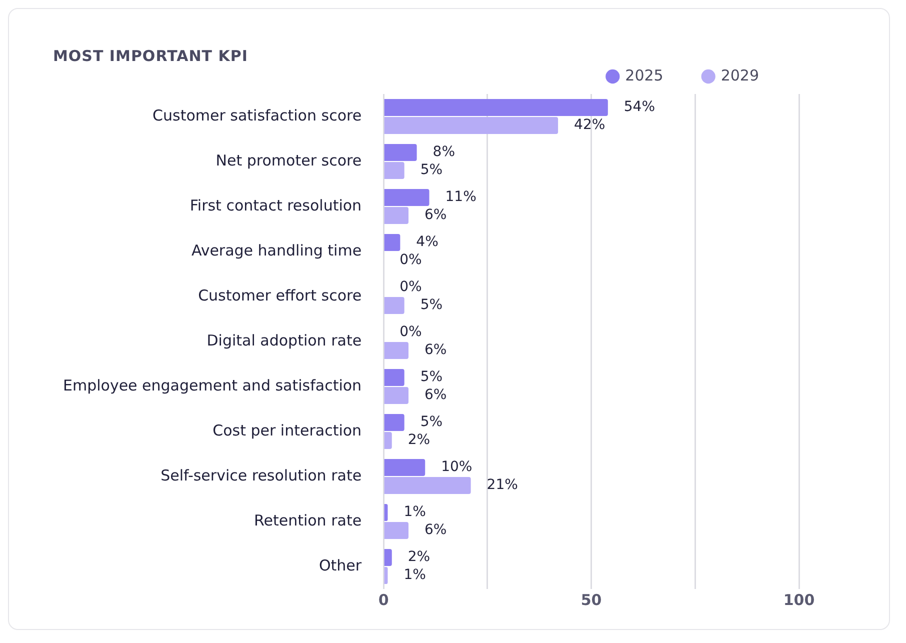 This screenshot has width=906, height=643. I want to click on legend-label: 2025, so click(644, 75).